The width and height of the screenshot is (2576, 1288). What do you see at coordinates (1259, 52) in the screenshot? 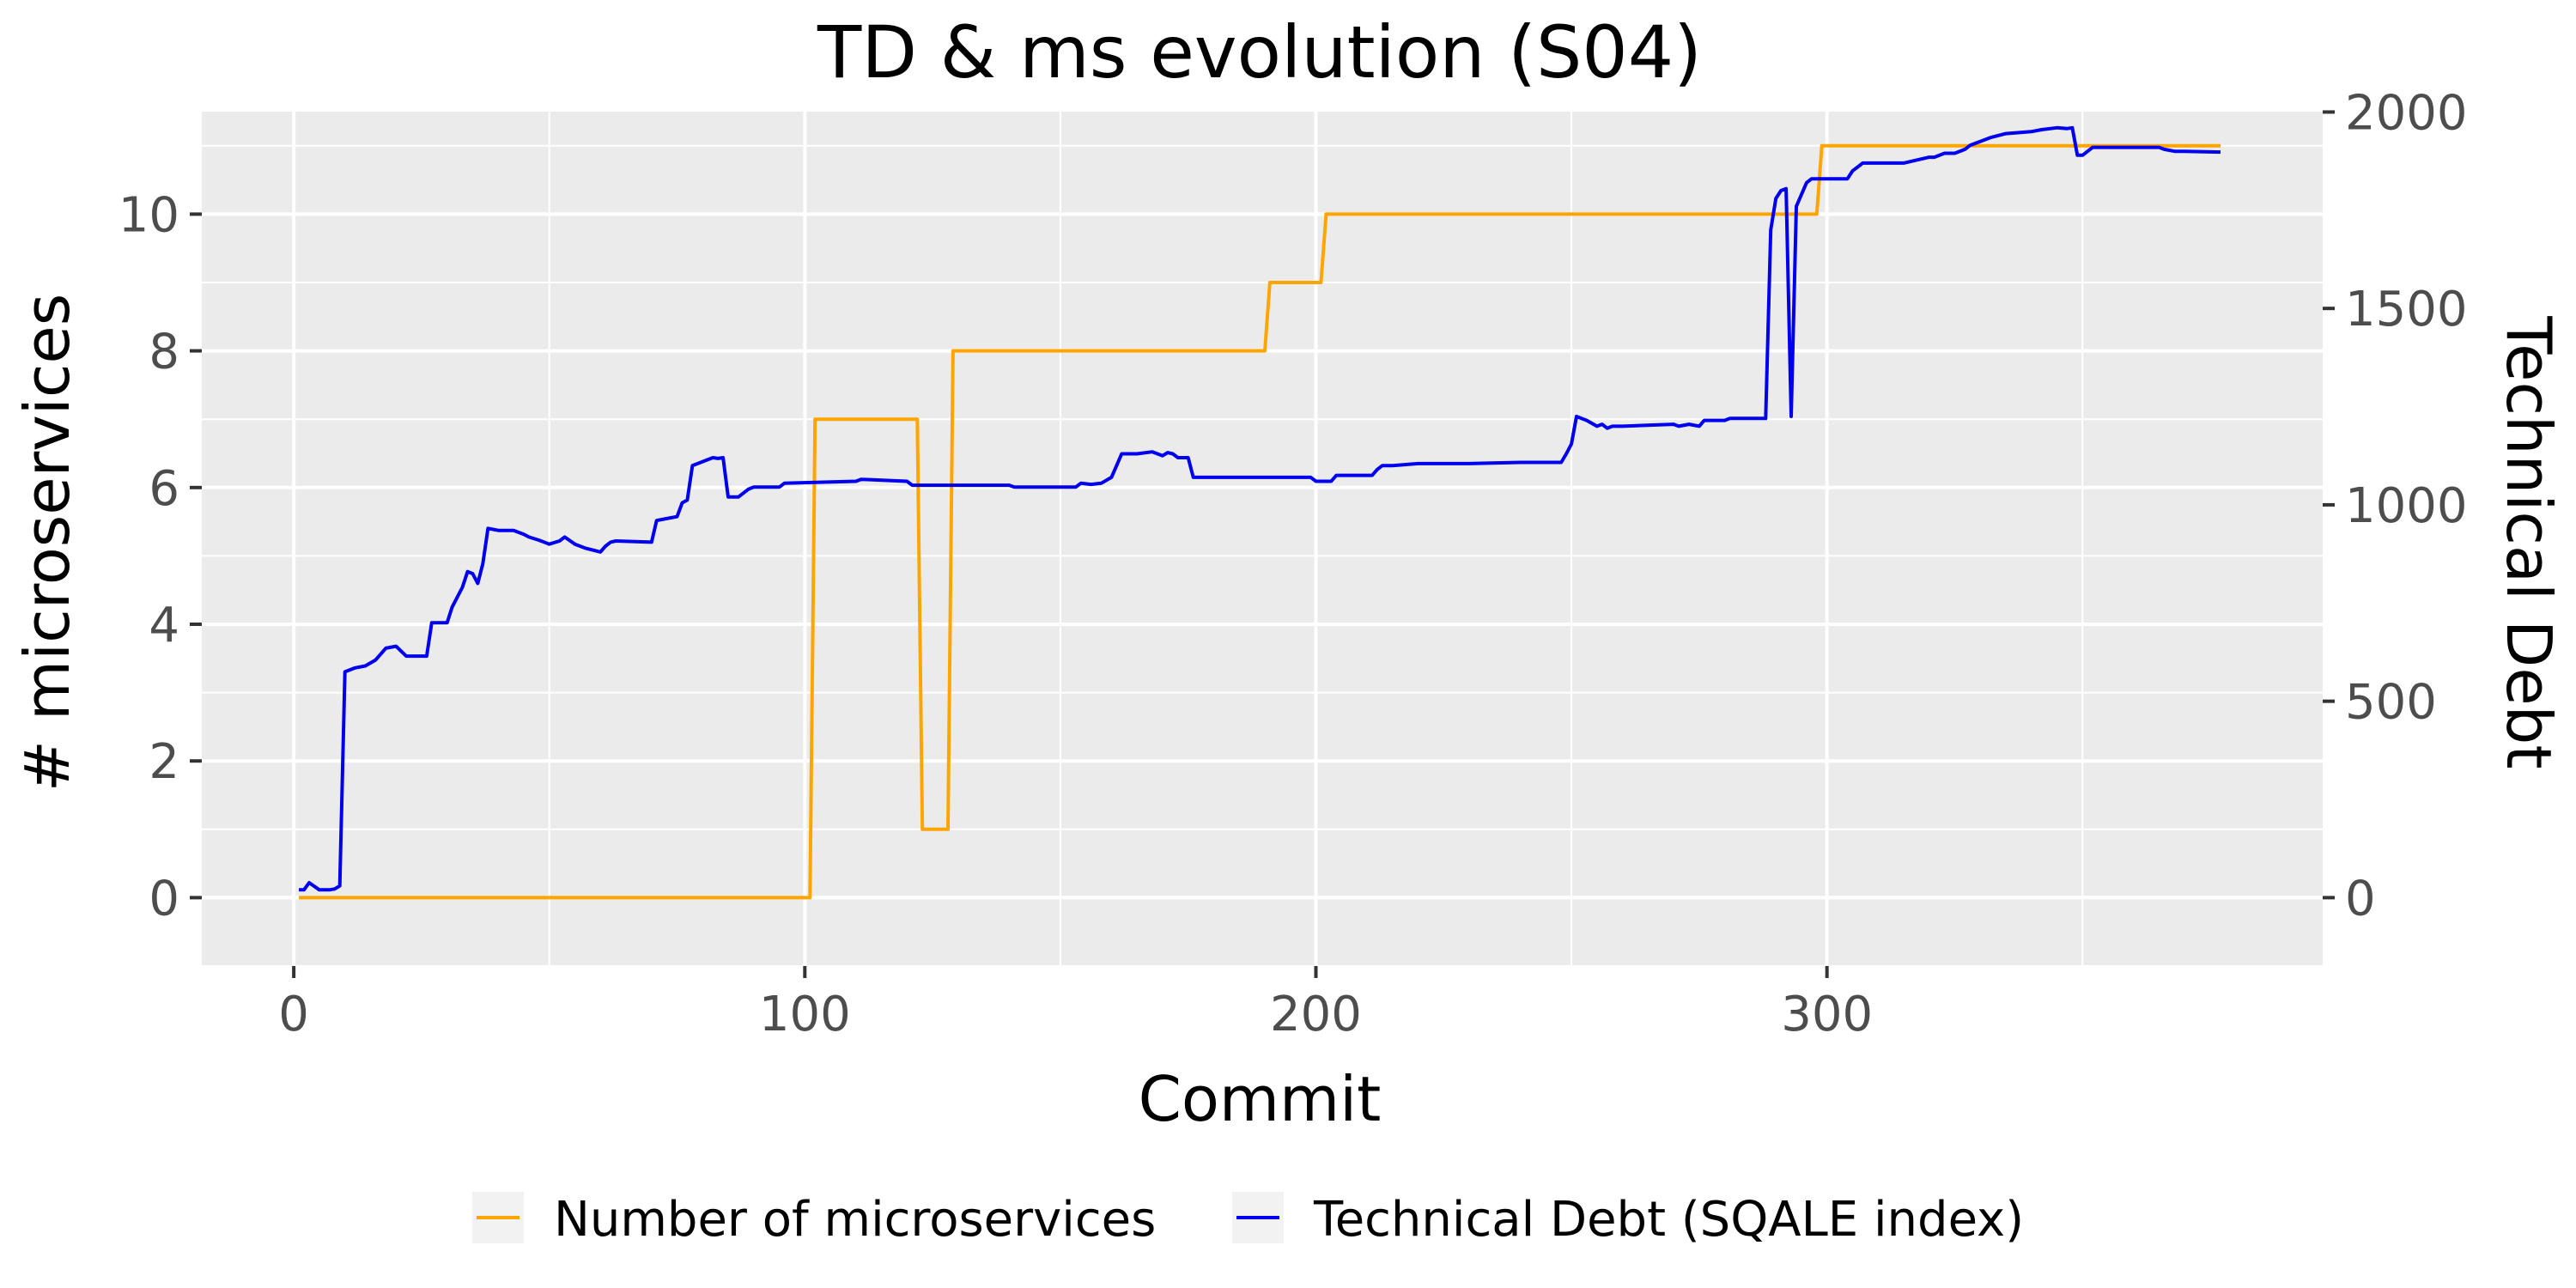
I see `chart-title: TD & ms evolution (S04)` at bounding box center [1259, 52].